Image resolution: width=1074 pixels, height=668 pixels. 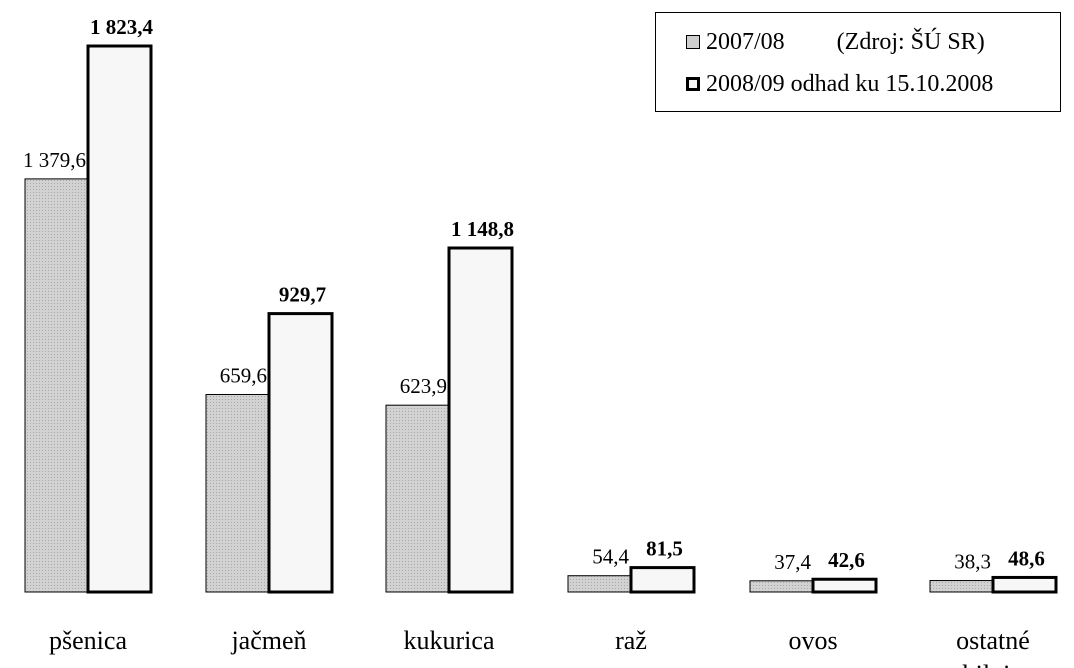 I want to click on bar-raz-s1, so click(x=599, y=584).